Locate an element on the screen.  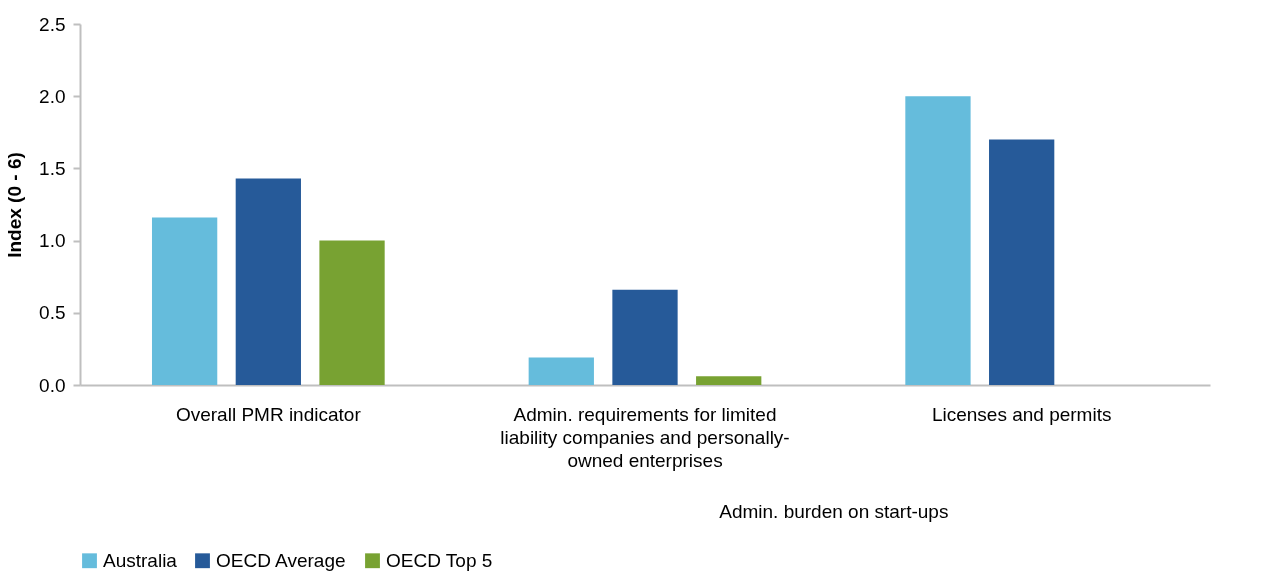
y-tick-label: 0.0 is located at coordinates (52, 385).